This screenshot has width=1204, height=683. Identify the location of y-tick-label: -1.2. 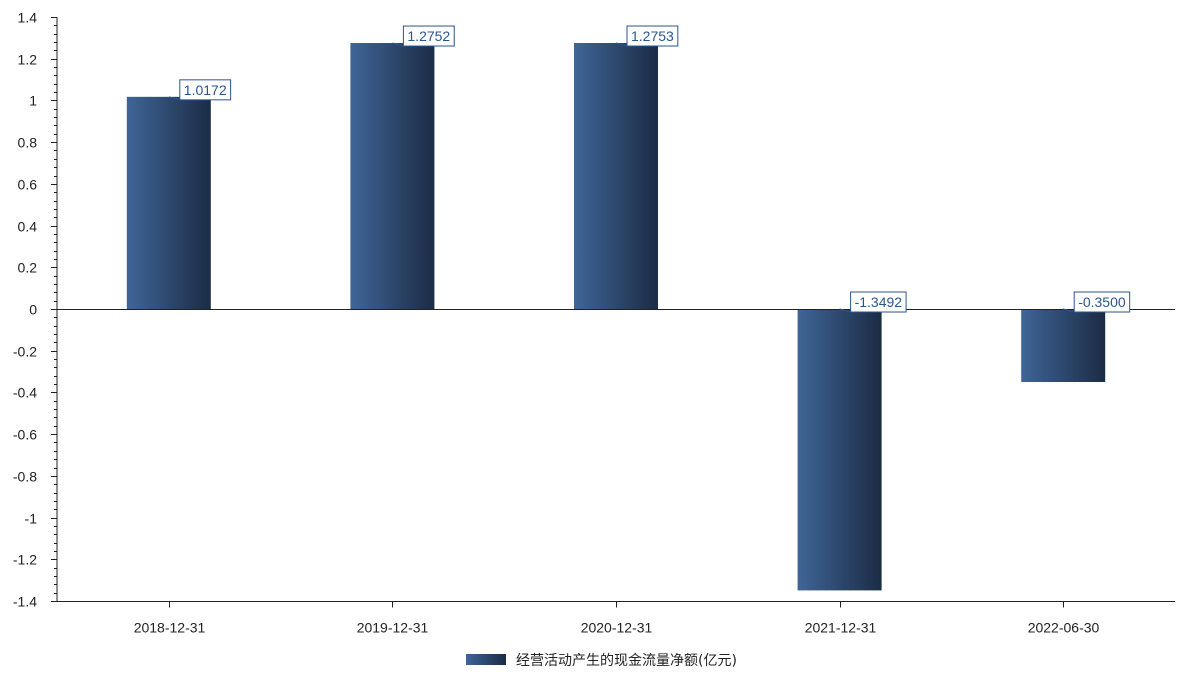
(25, 560).